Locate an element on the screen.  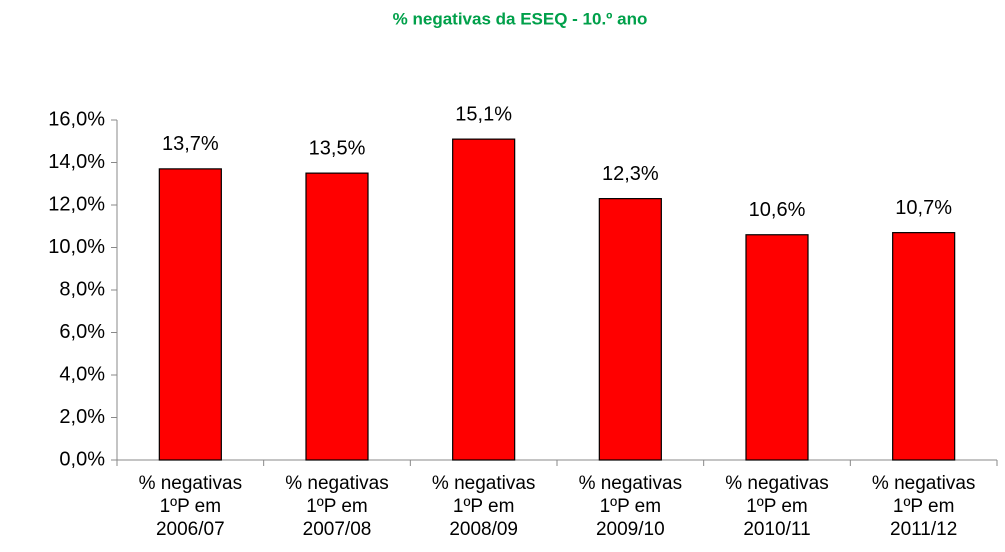
y-tick-label: 2,0% is located at coordinates (82, 417).